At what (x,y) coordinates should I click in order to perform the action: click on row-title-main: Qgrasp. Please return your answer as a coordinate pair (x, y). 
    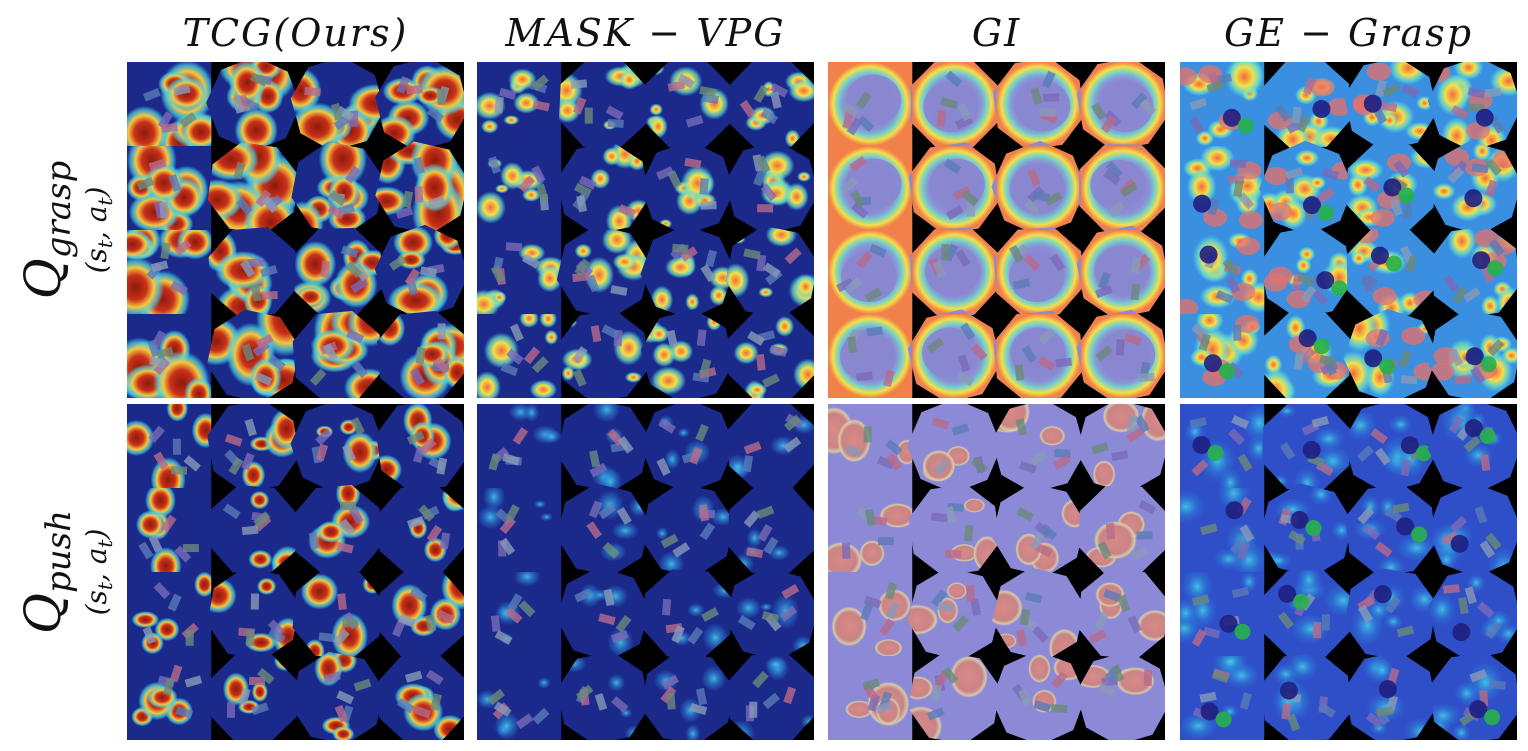
    Looking at the image, I should click on (46, 230).